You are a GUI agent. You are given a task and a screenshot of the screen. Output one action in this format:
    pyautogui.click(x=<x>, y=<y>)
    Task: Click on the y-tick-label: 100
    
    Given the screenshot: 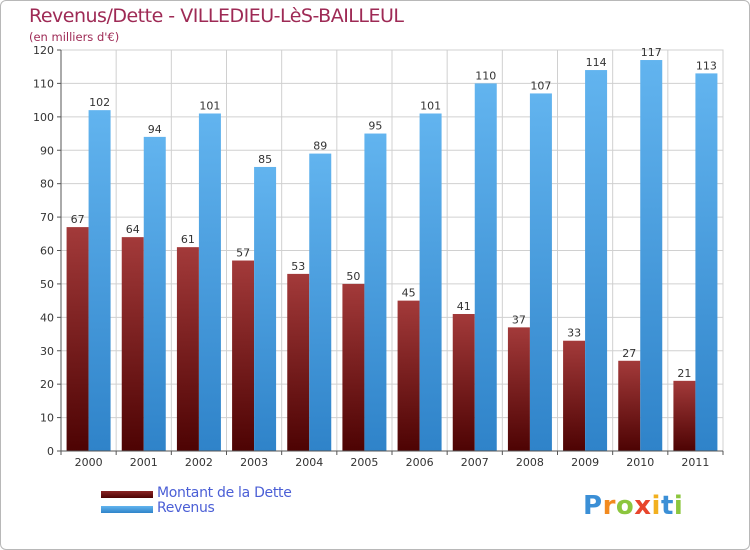 What is the action you would take?
    pyautogui.click(x=43, y=117)
    